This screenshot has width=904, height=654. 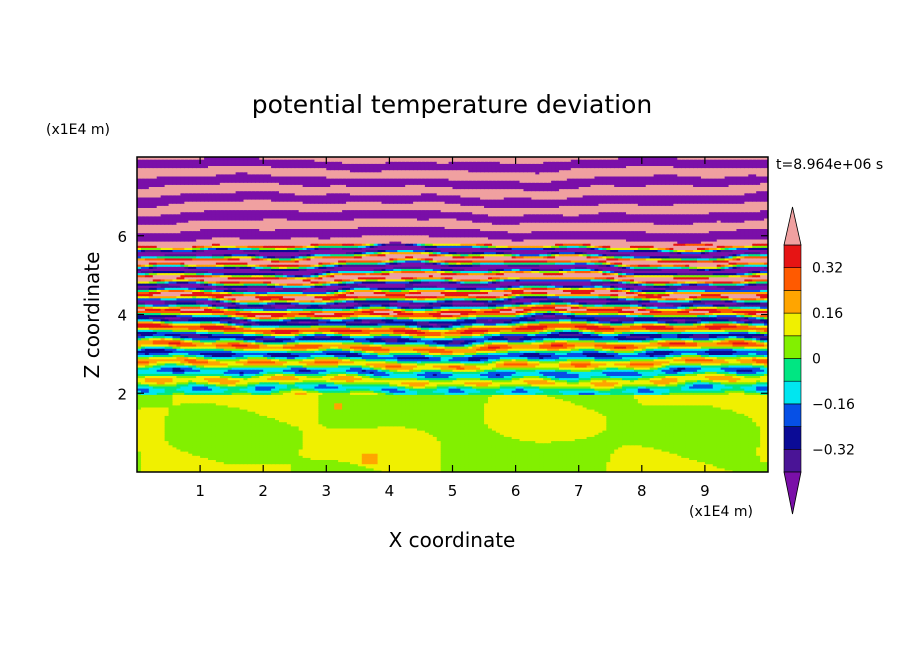 I want to click on y-unit-label: (x1E4 m), so click(x=78, y=130).